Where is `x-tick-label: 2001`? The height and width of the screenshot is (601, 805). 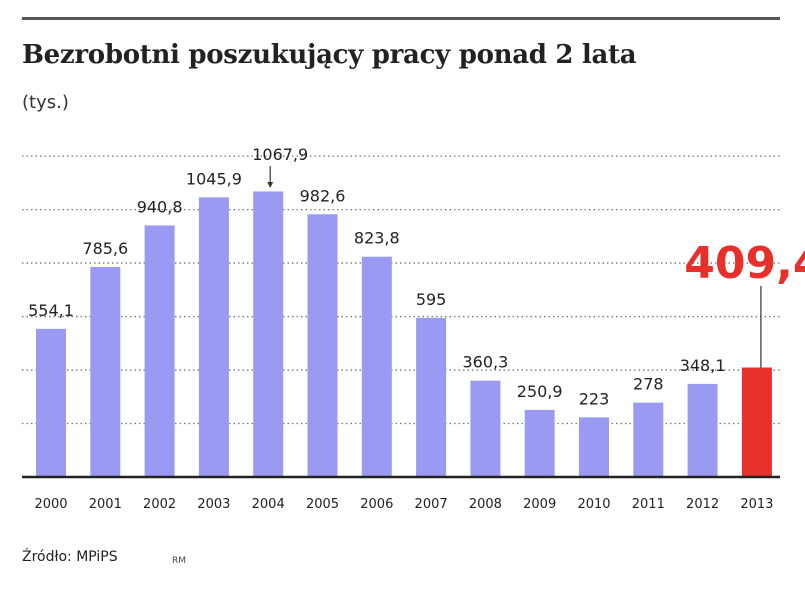 x-tick-label: 2001 is located at coordinates (105, 504).